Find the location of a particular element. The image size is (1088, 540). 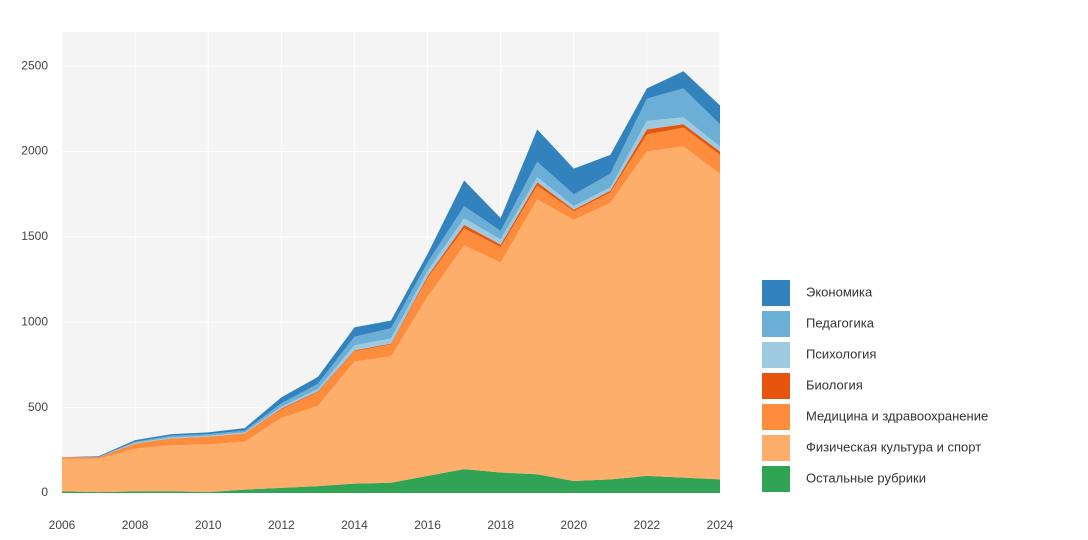

x-tick-label: 2022 is located at coordinates (647, 525).